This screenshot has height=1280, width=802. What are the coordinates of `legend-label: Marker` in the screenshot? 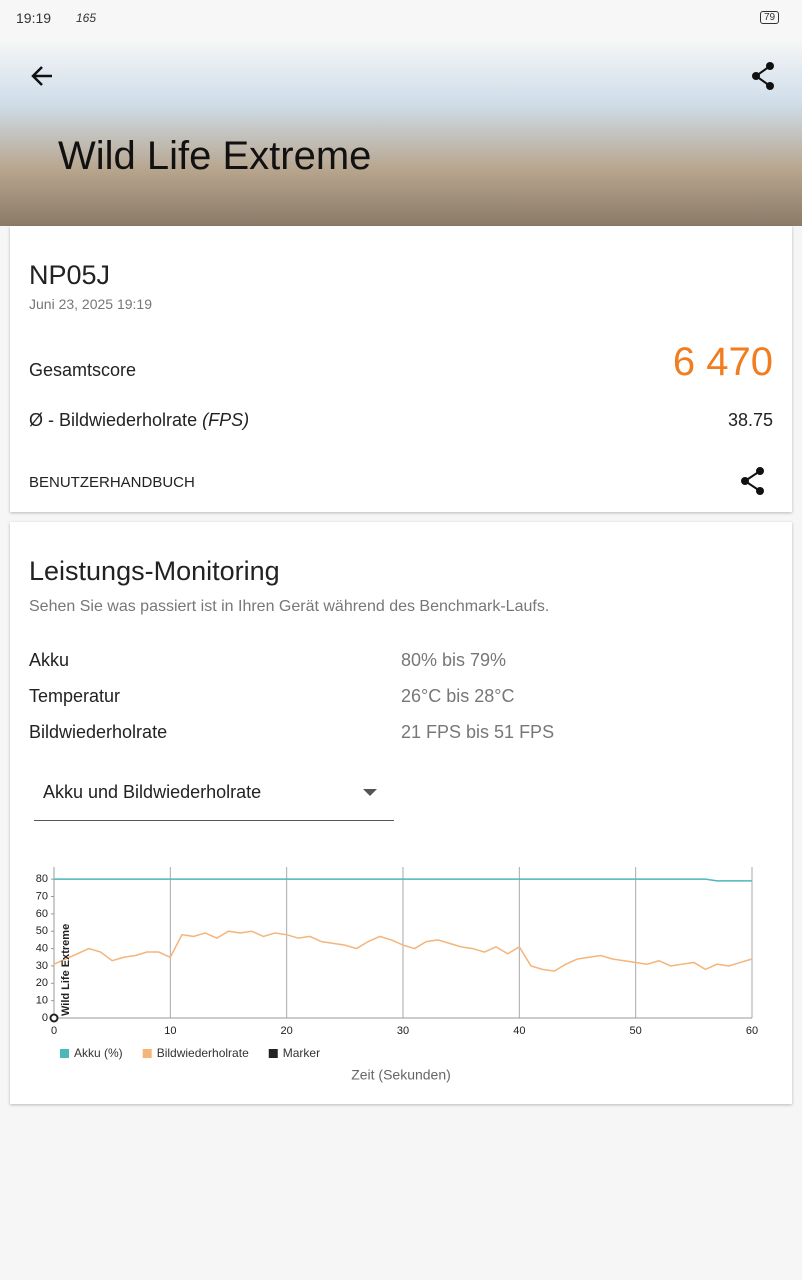 It's located at (301, 1053).